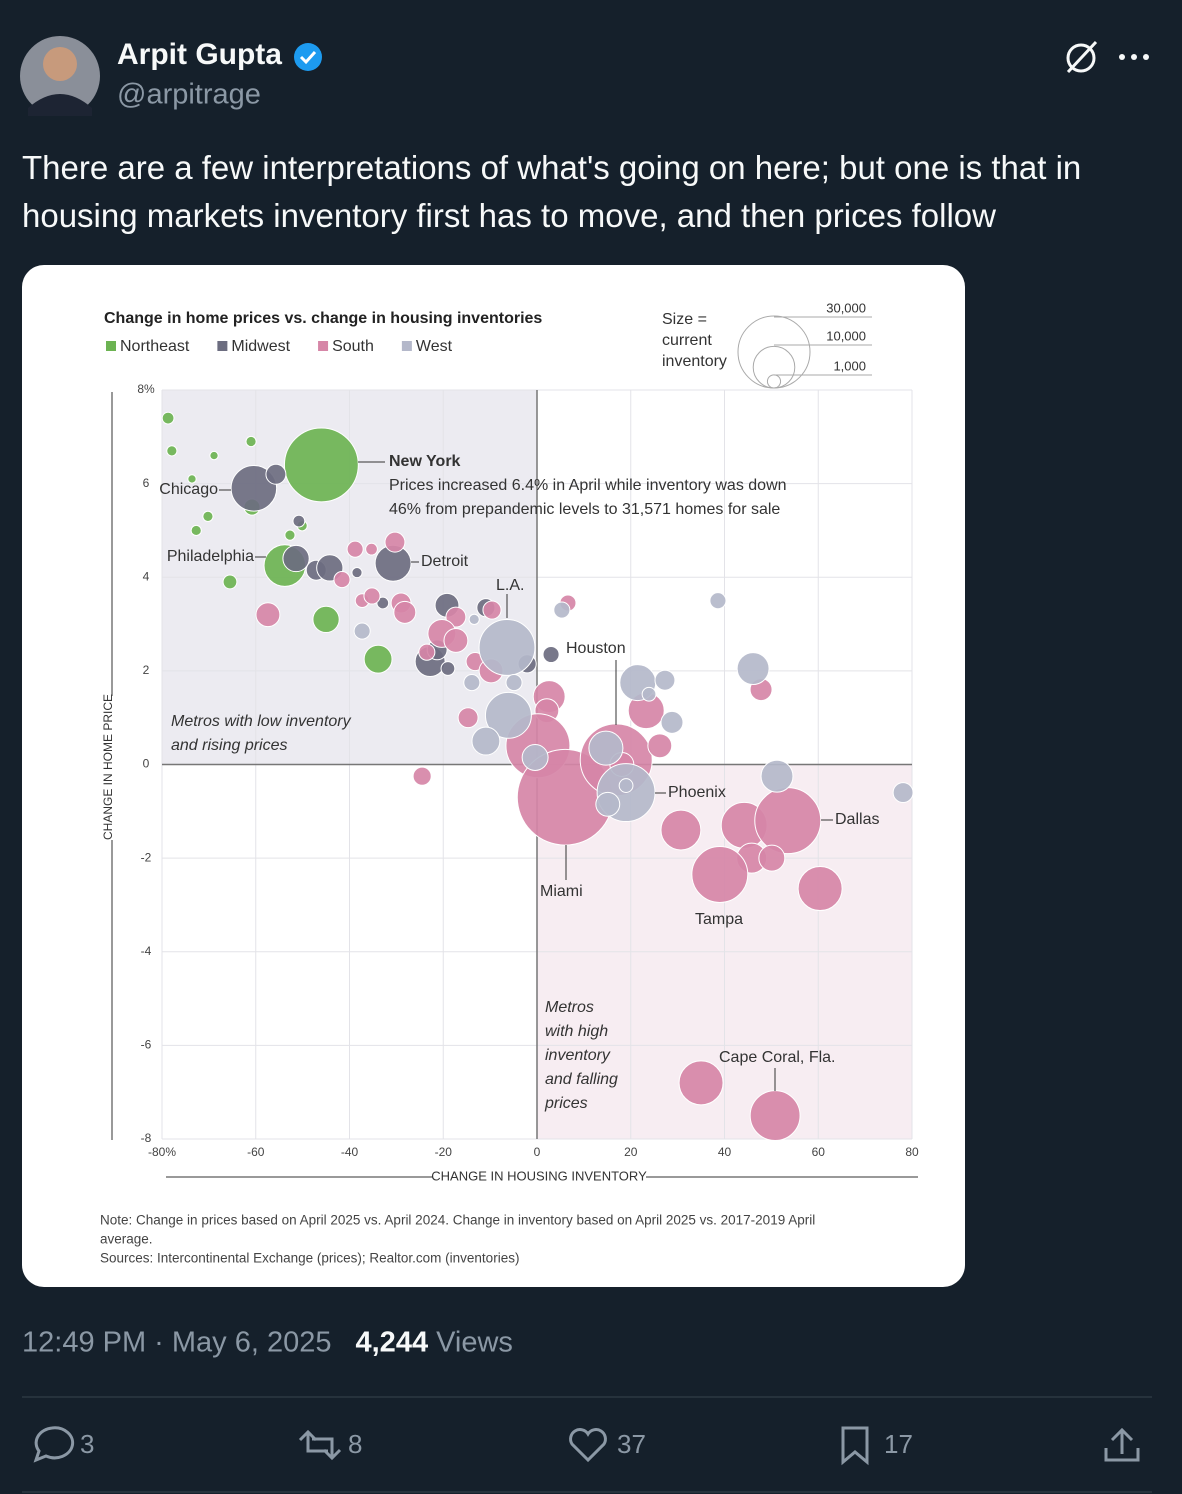  Describe the element at coordinates (188, 489) in the screenshot. I see `annotation: Chicago` at that location.